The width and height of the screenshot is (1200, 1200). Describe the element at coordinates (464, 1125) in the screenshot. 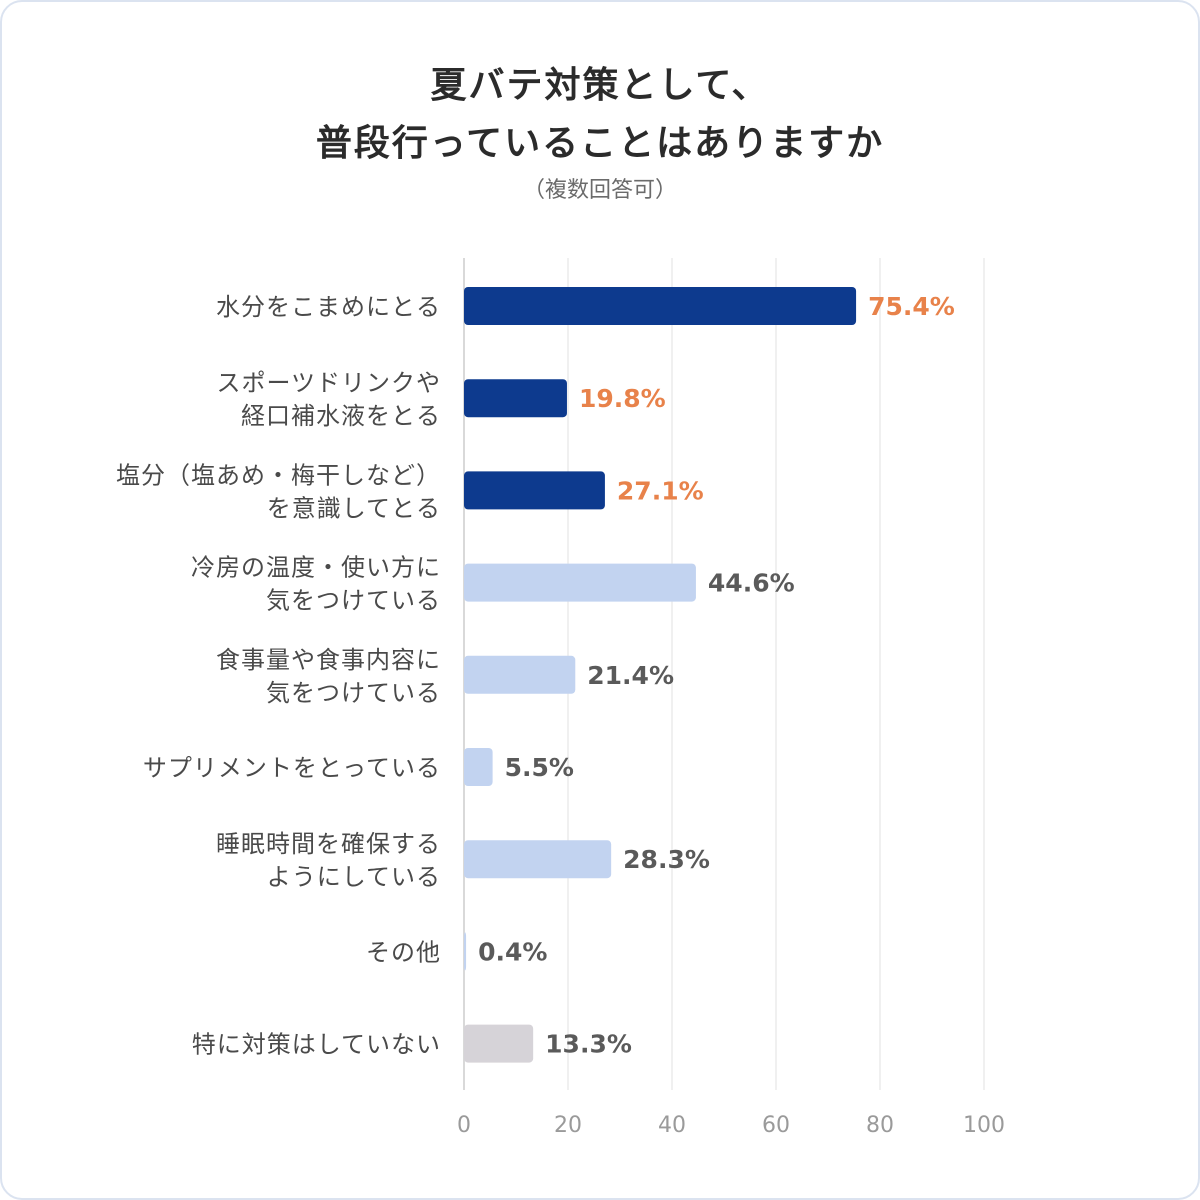

I see `x-tick-label: 0` at that location.